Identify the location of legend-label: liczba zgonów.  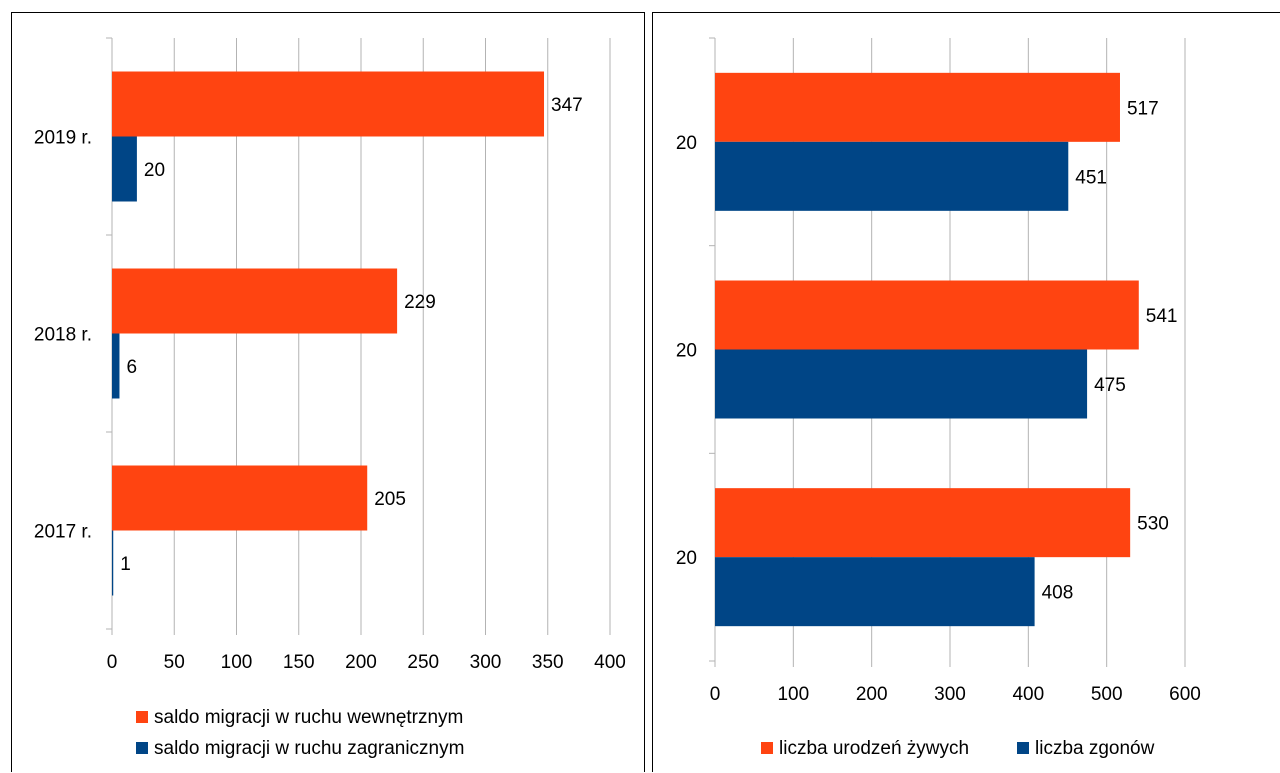
(1095, 748).